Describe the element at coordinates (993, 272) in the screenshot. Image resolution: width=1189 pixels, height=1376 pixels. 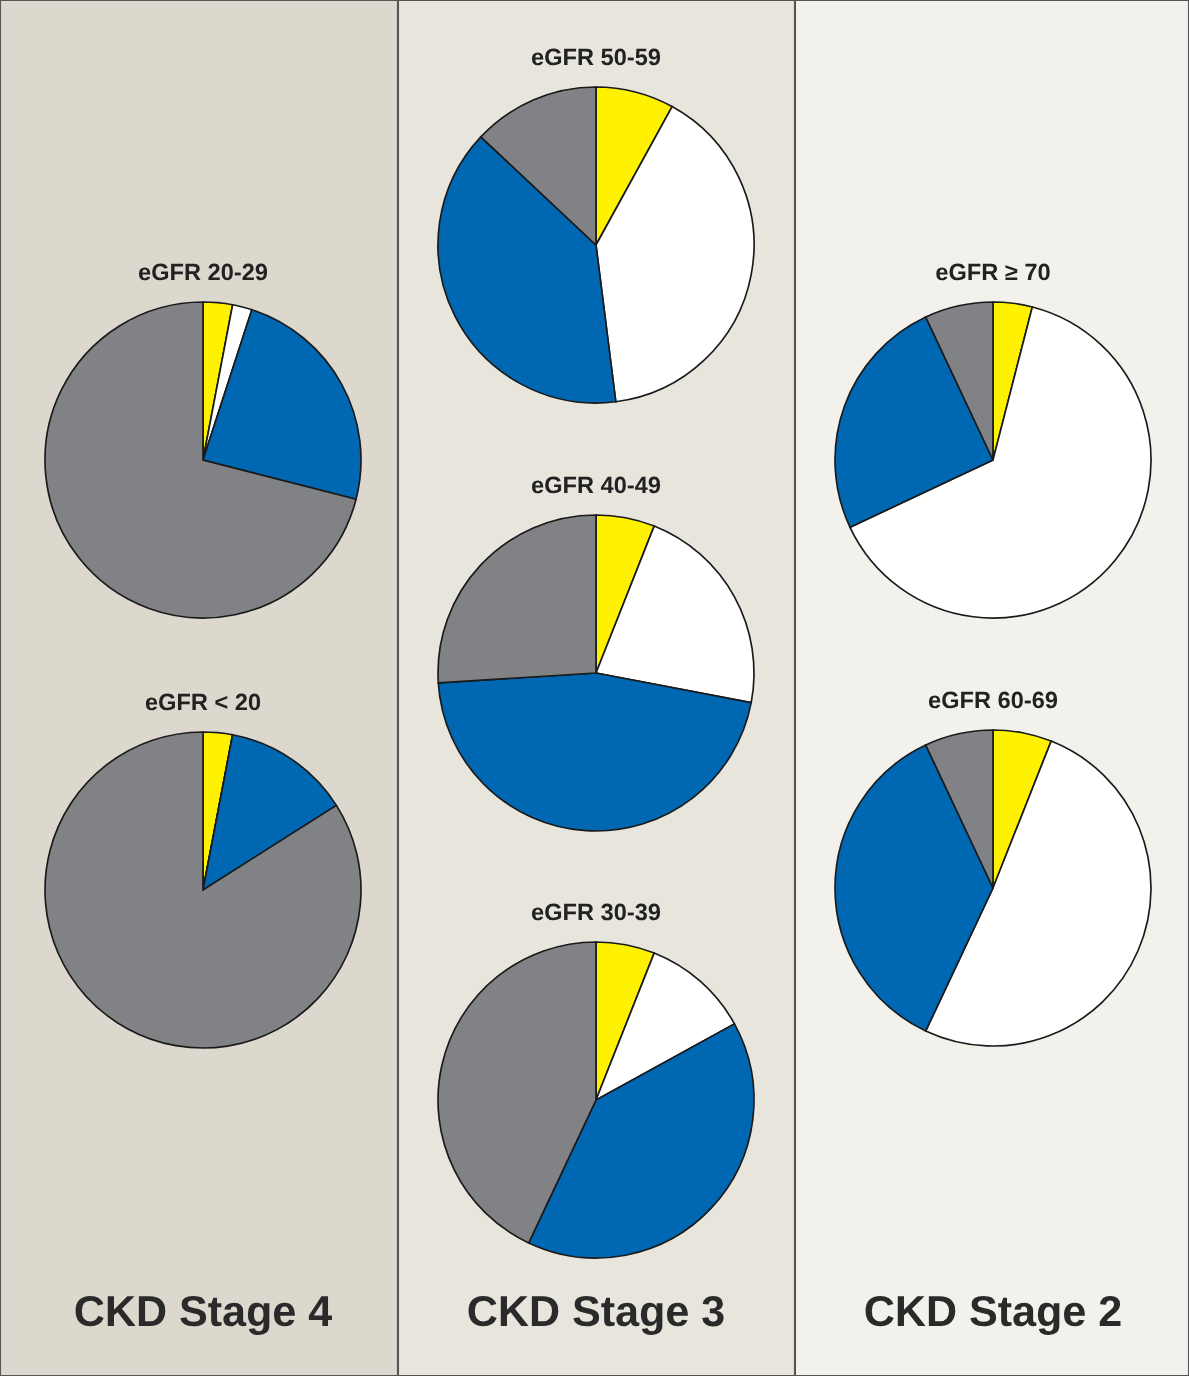
I see `chart-title: eGFR ≥ 70` at that location.